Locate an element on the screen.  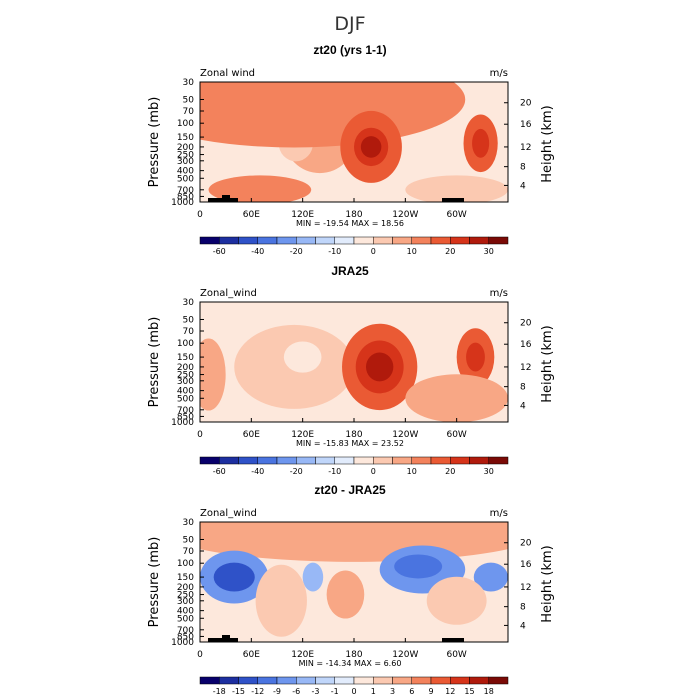
colorbar-label: 18 is located at coordinates (489, 691).